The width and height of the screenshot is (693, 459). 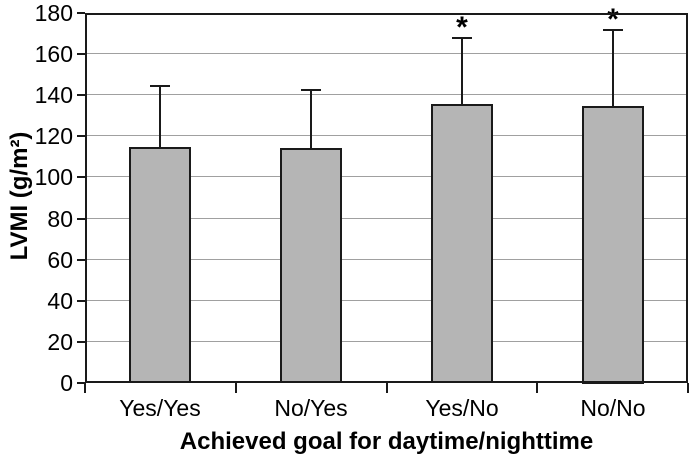 What do you see at coordinates (53, 13) in the screenshot?
I see `y-tick-label: 180` at bounding box center [53, 13].